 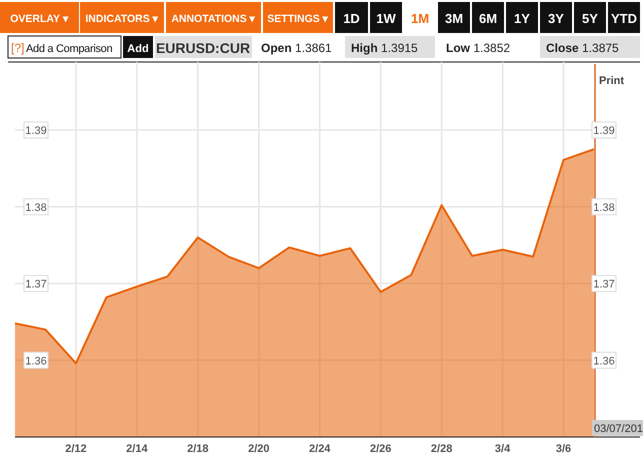 What do you see at coordinates (441, 449) in the screenshot?
I see `x-tick-label: 2/28` at bounding box center [441, 449].